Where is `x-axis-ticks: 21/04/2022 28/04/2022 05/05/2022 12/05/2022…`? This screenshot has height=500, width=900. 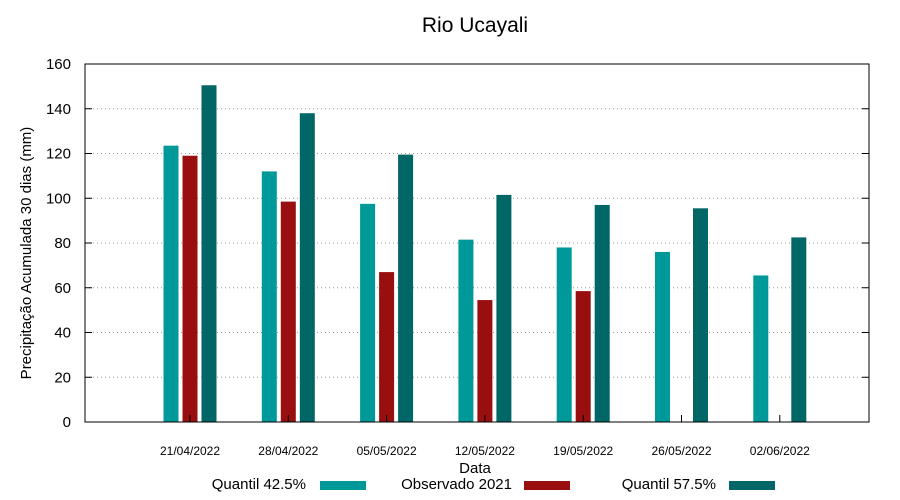
x-axis-ticks: 21/04/2022 28/04/2022 05/05/2022 12/05/2022… is located at coordinates (485, 436).